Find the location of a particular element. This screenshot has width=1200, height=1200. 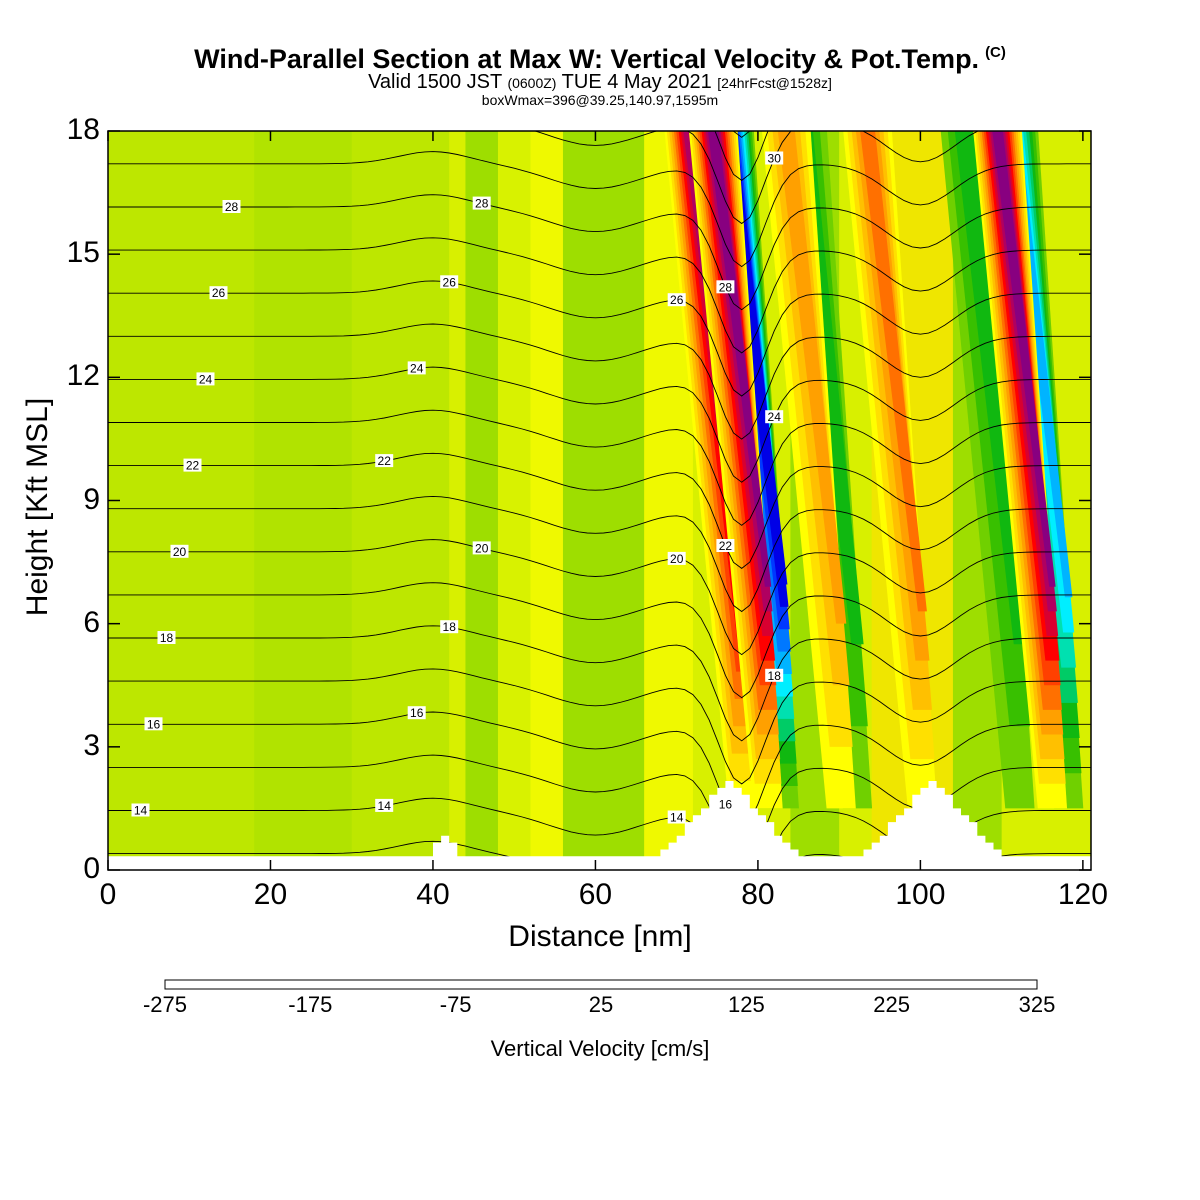

x-tick-label: 60 is located at coordinates (595, 894).